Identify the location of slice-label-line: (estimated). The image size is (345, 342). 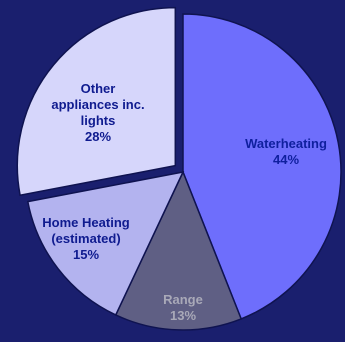
(85, 238).